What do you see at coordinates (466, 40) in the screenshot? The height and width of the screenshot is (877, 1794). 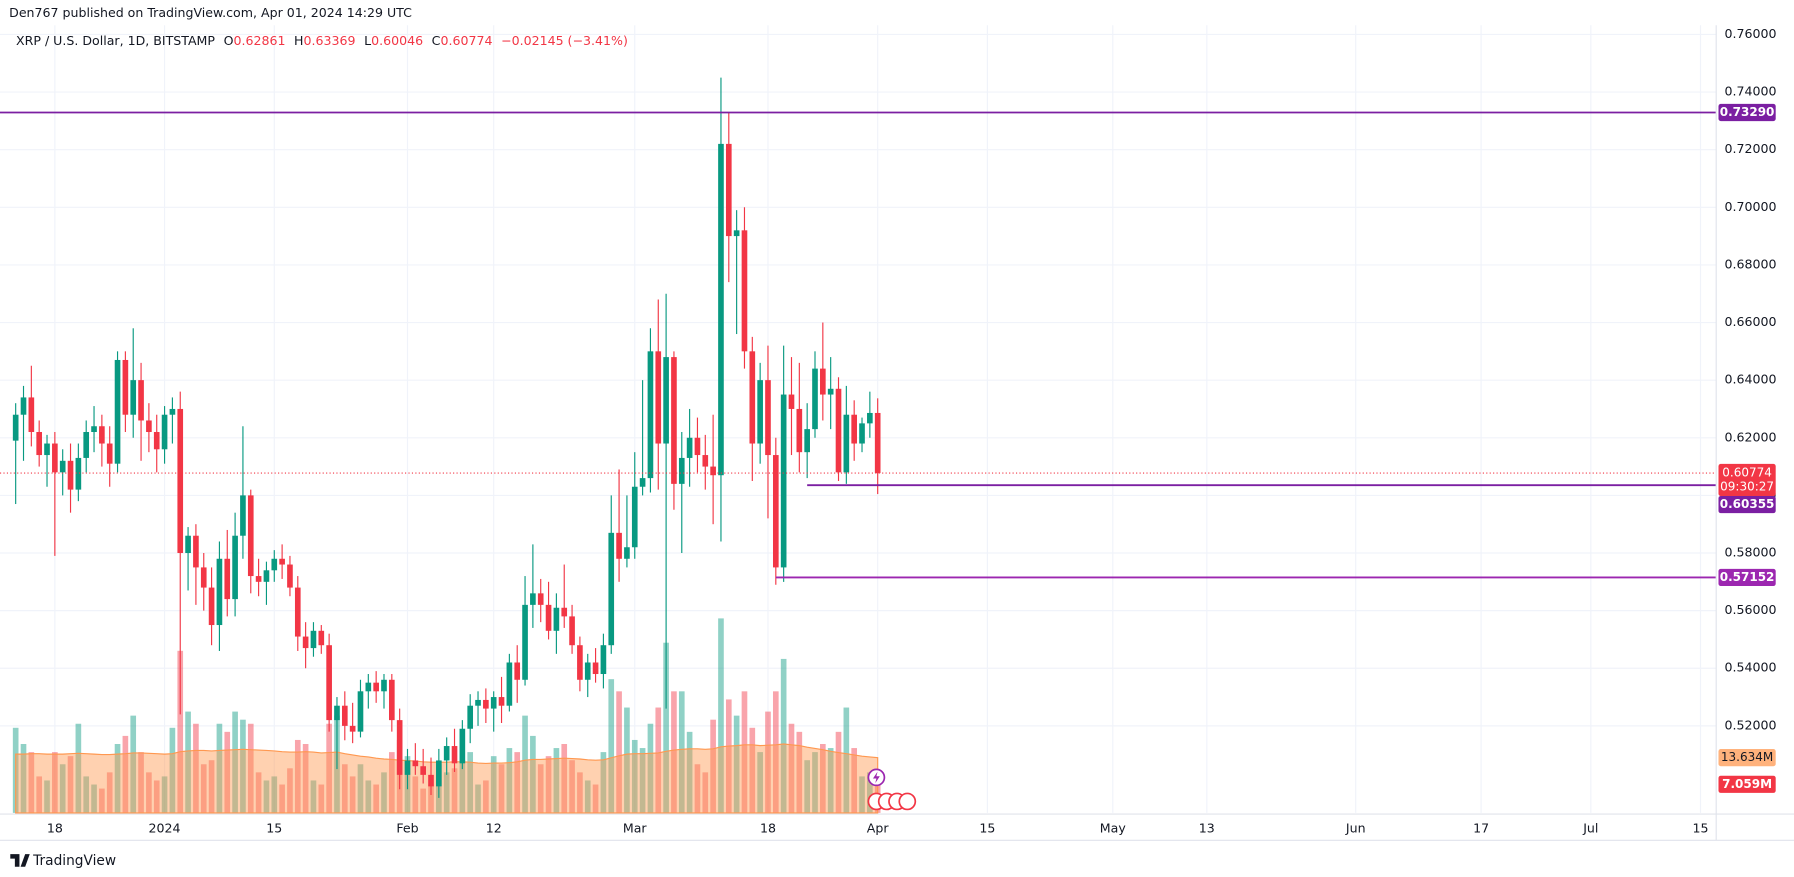 I see `close-value: 0.60774` at bounding box center [466, 40].